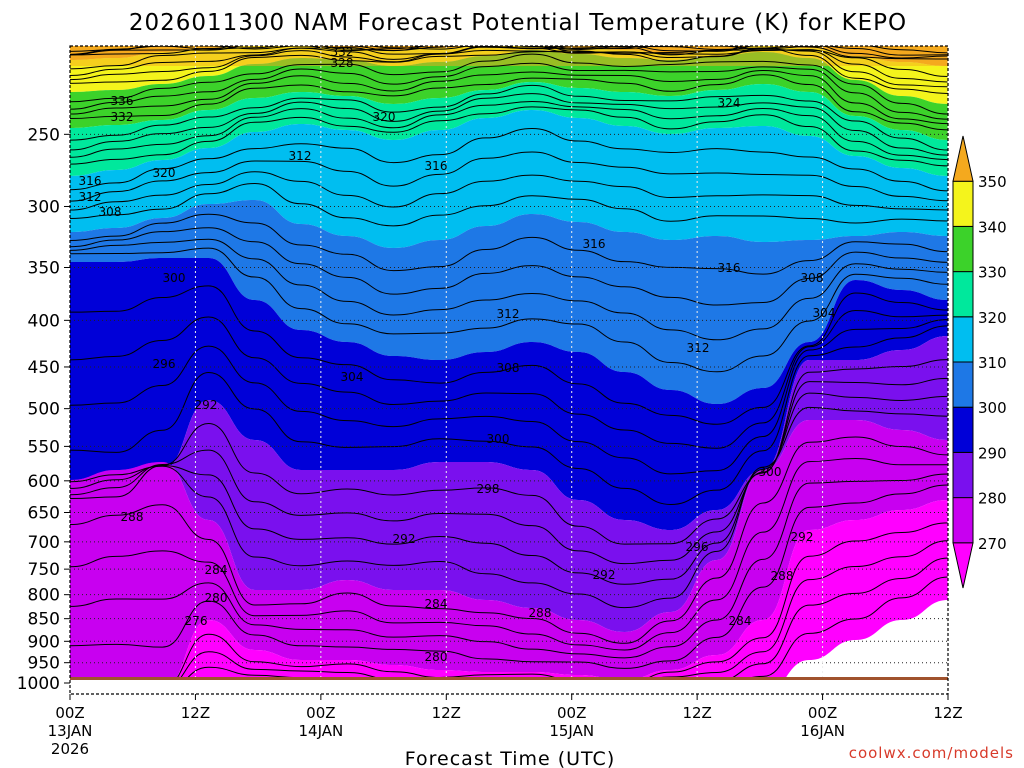 This screenshot has width=1024, height=768. Describe the element at coordinates (822, 713) in the screenshot. I see `x-tick-time-6: 00Z` at that location.